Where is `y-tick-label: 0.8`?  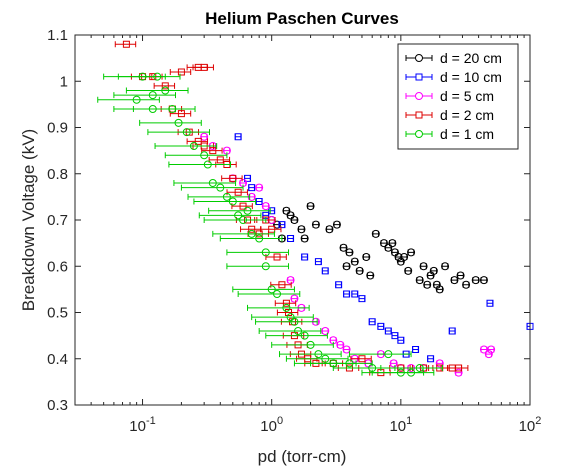
y-tick-label: 0.8 is located at coordinates (57, 174).